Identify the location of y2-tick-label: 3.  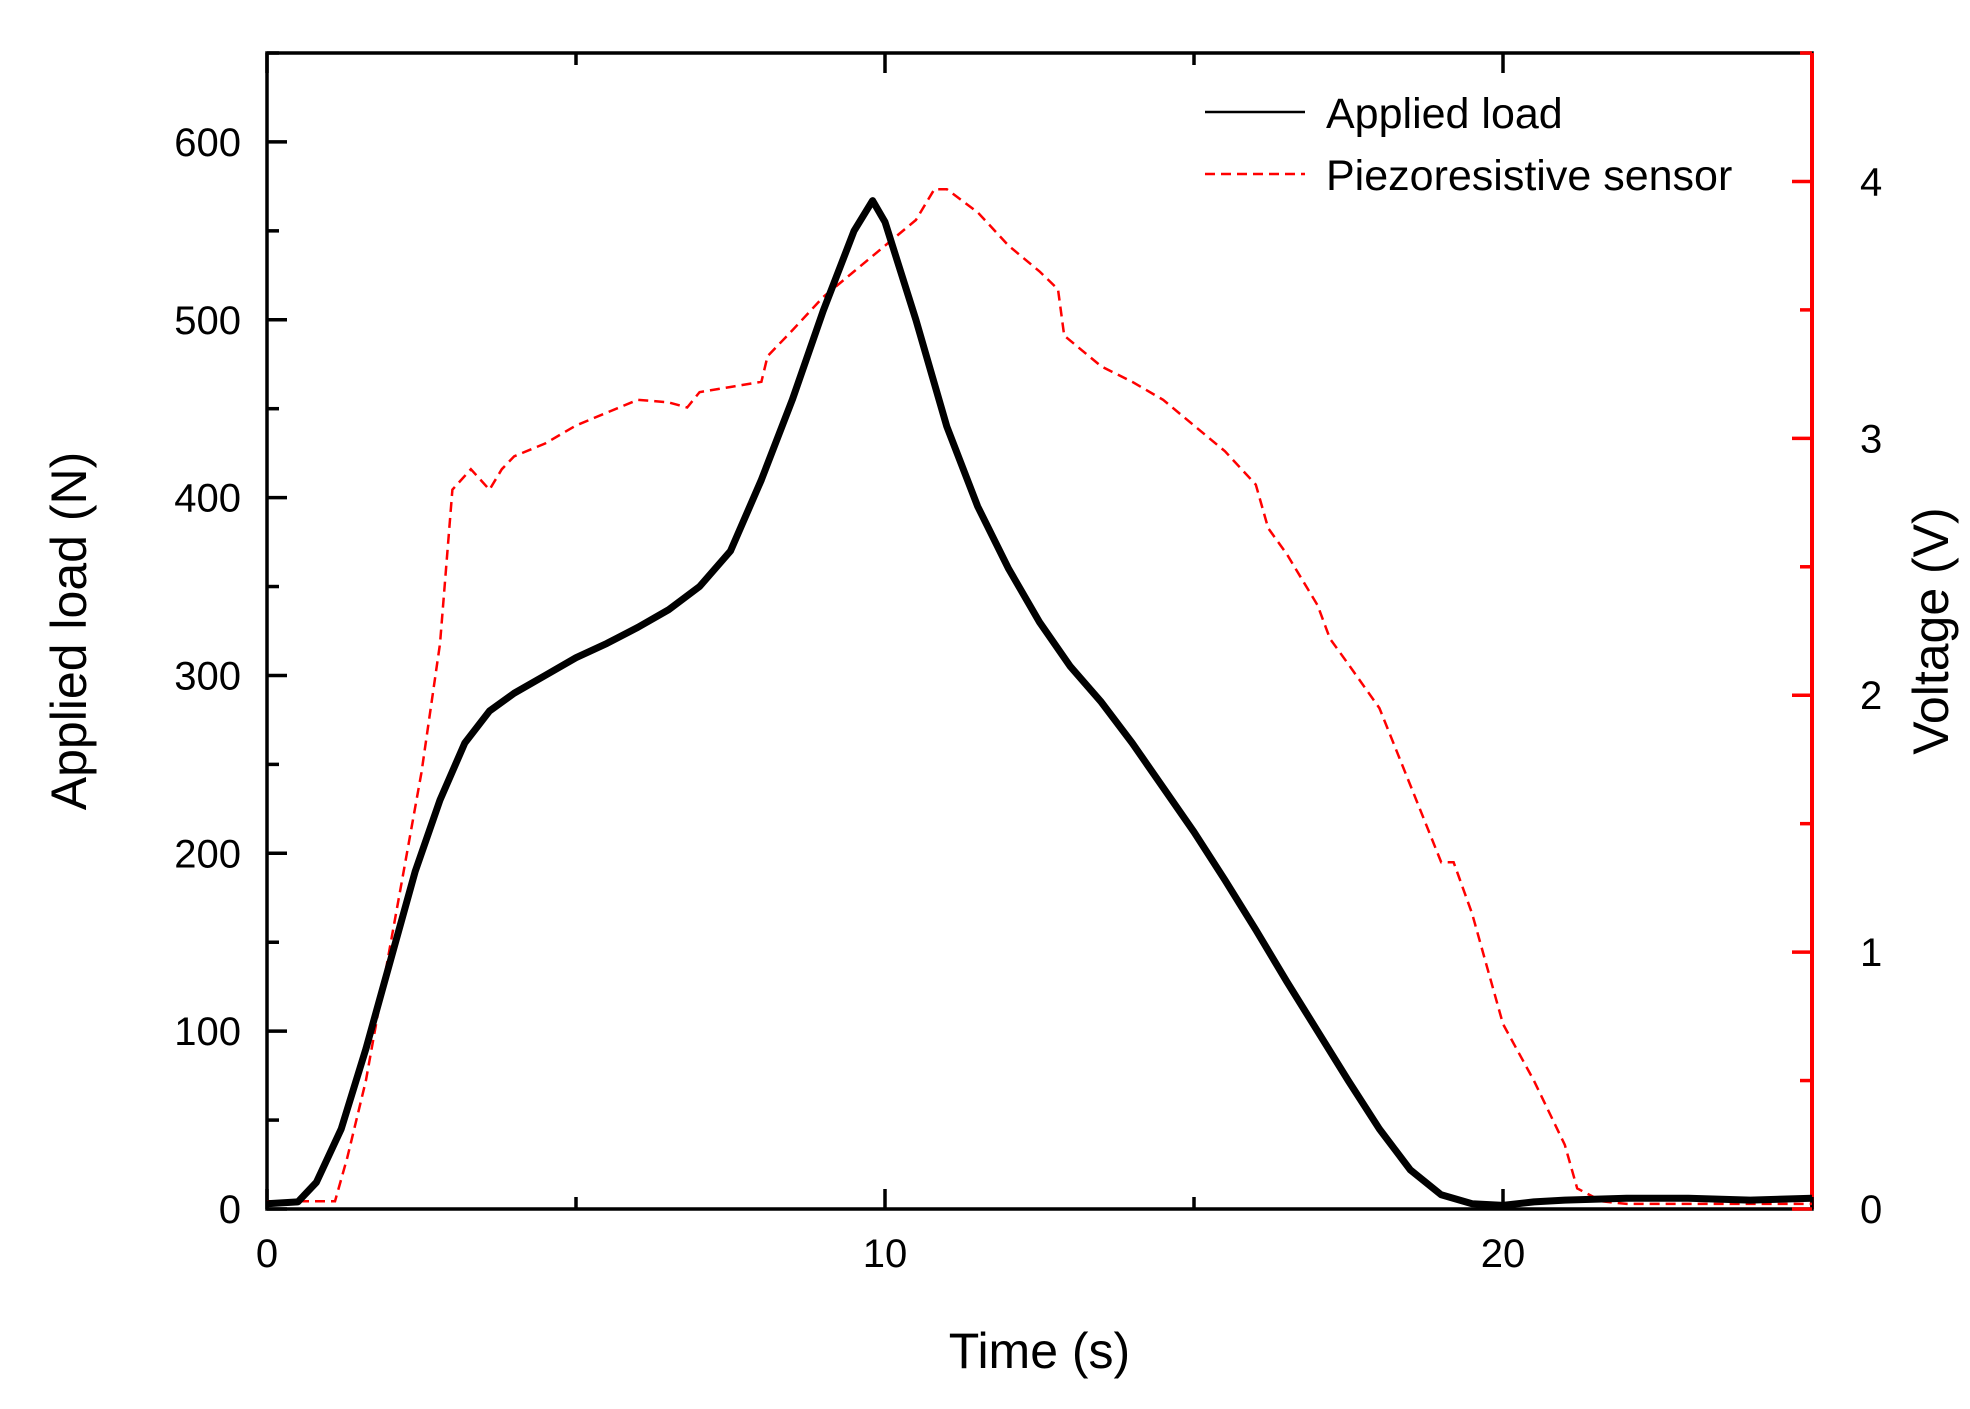
(1871, 439).